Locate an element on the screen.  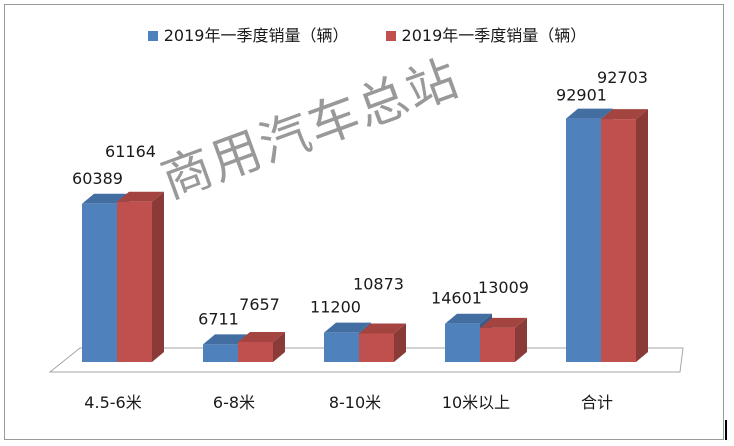
x-tick-label-2: 6-8米 is located at coordinates (234, 402).